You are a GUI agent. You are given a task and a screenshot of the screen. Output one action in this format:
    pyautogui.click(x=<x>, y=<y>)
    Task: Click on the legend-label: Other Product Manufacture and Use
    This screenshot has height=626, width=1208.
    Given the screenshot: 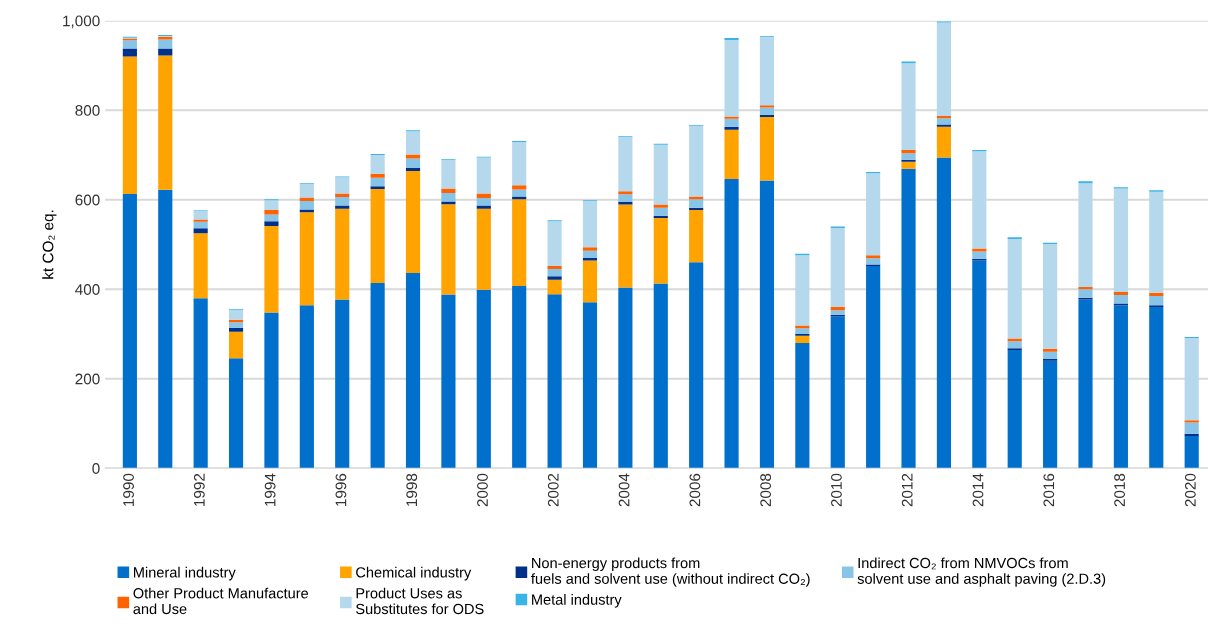 What is the action you would take?
    pyautogui.click(x=221, y=601)
    